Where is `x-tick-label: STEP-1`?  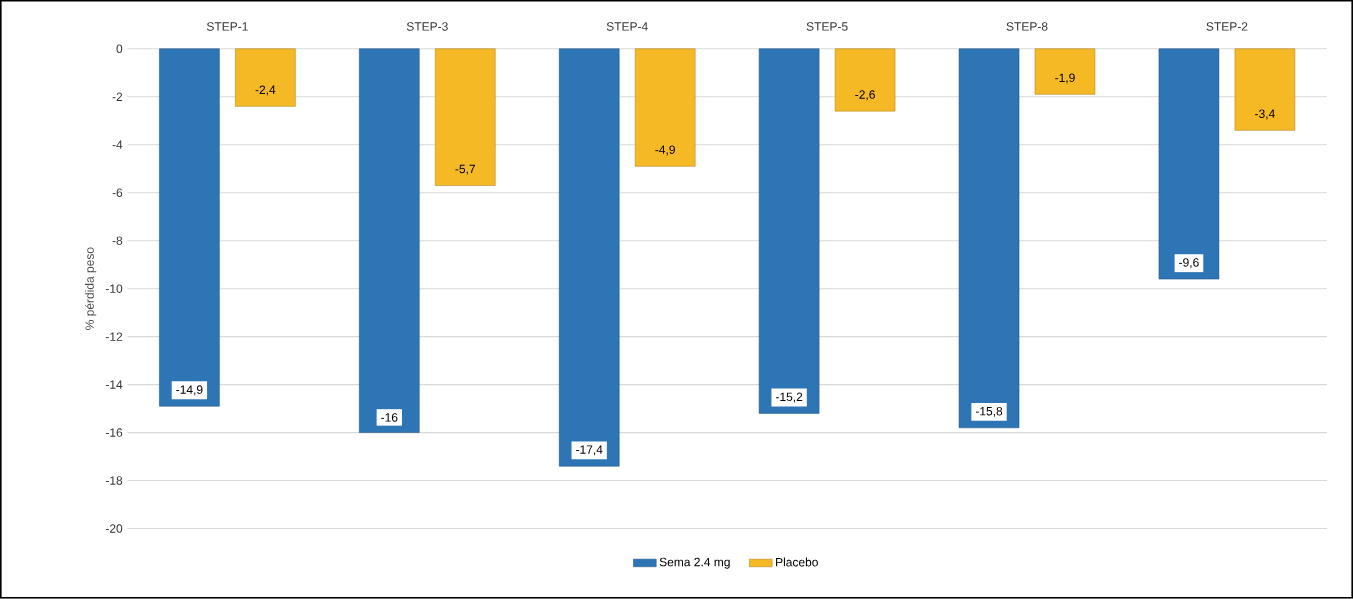
x-tick-label: STEP-1 is located at coordinates (227, 26).